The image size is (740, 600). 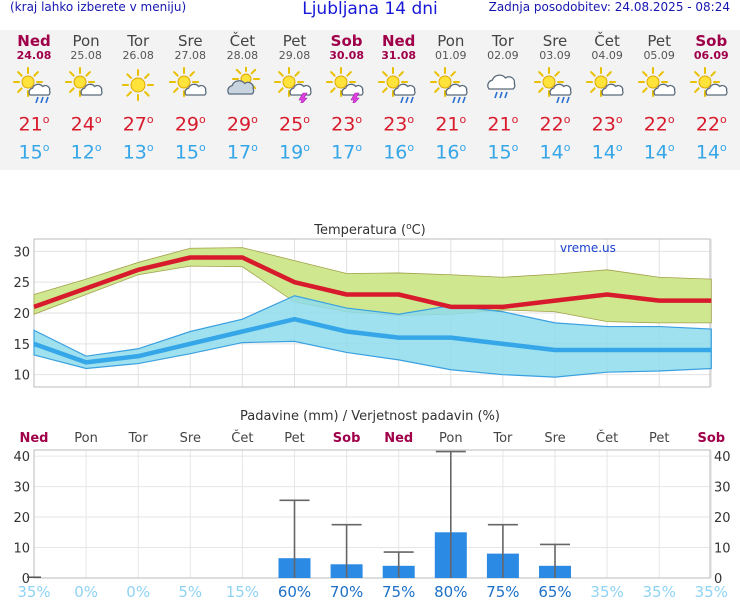 What do you see at coordinates (242, 438) in the screenshot?
I see `category-label: Čet` at bounding box center [242, 438].